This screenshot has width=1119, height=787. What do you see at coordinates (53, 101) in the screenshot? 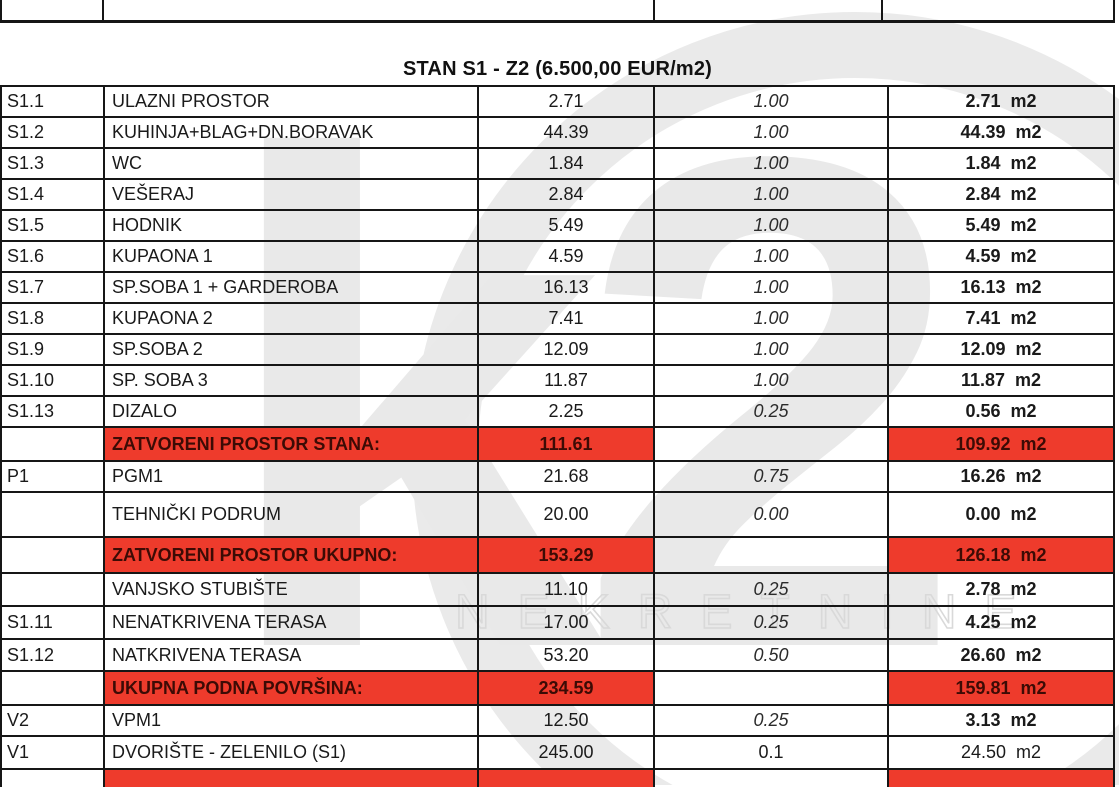
I see `cell-code: S1.1` at bounding box center [53, 101].